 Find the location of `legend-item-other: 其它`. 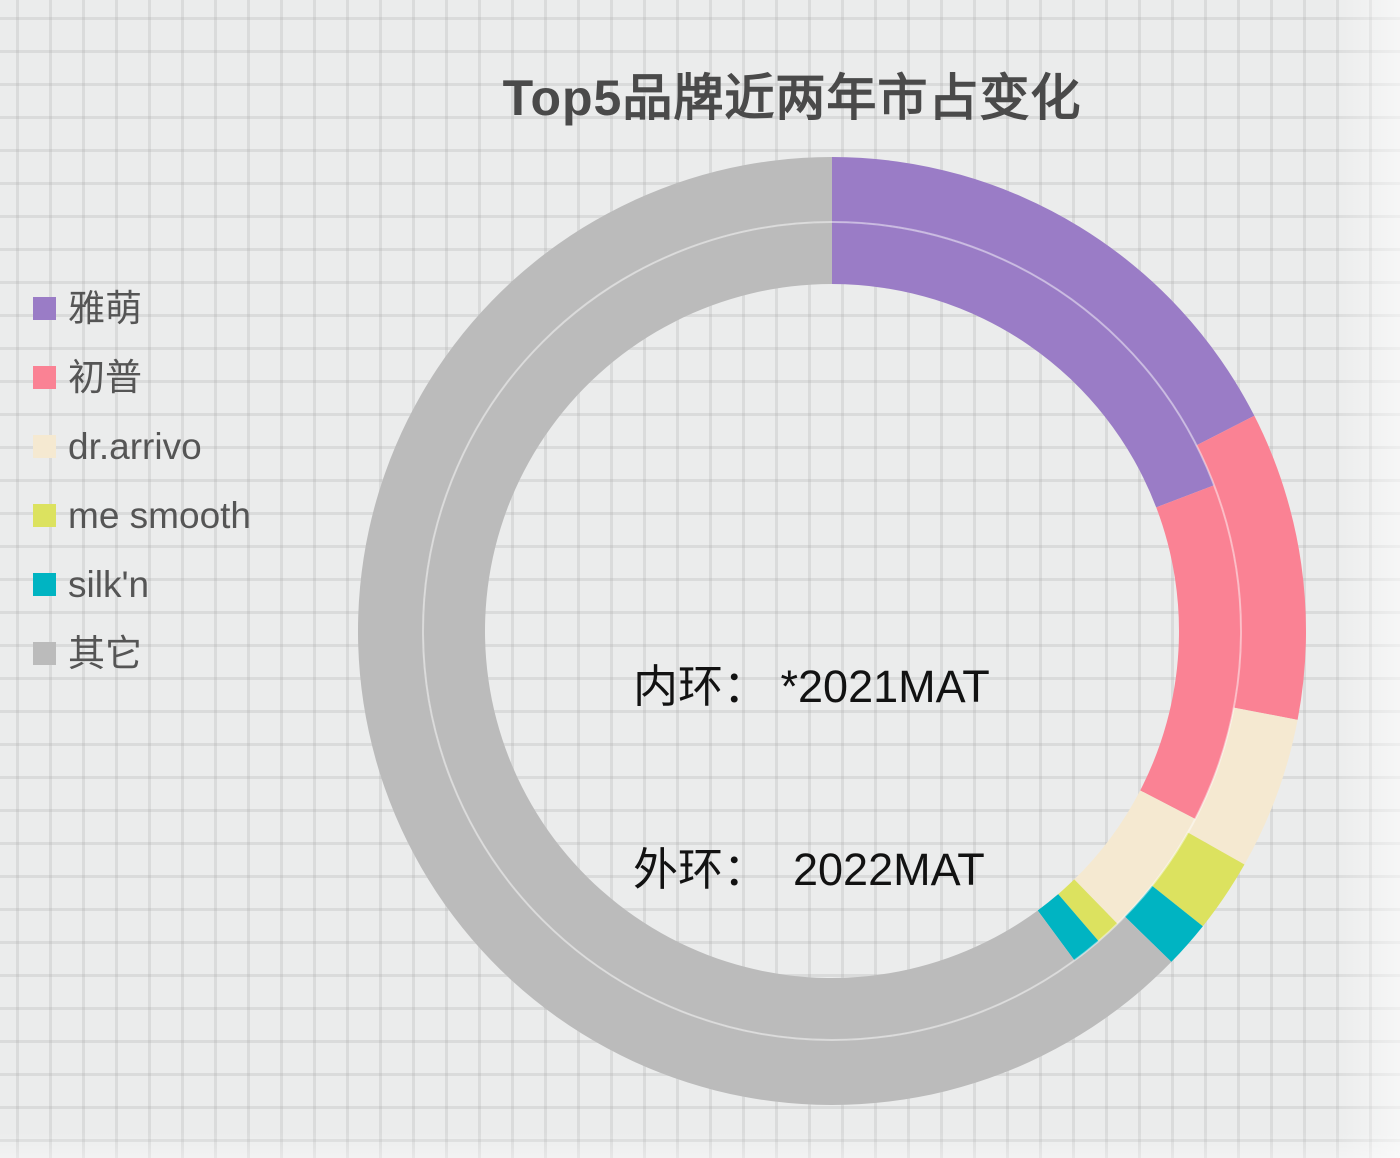

legend-item-other: 其它 is located at coordinates (142, 653).